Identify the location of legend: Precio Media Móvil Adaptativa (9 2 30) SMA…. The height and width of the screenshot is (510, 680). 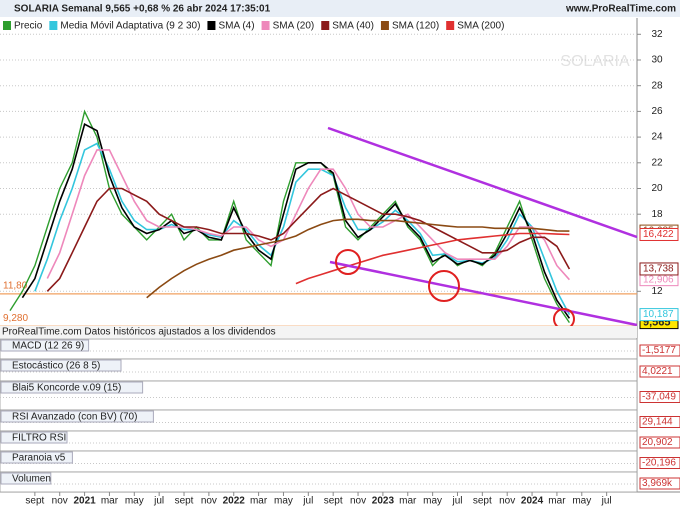
(253, 26).